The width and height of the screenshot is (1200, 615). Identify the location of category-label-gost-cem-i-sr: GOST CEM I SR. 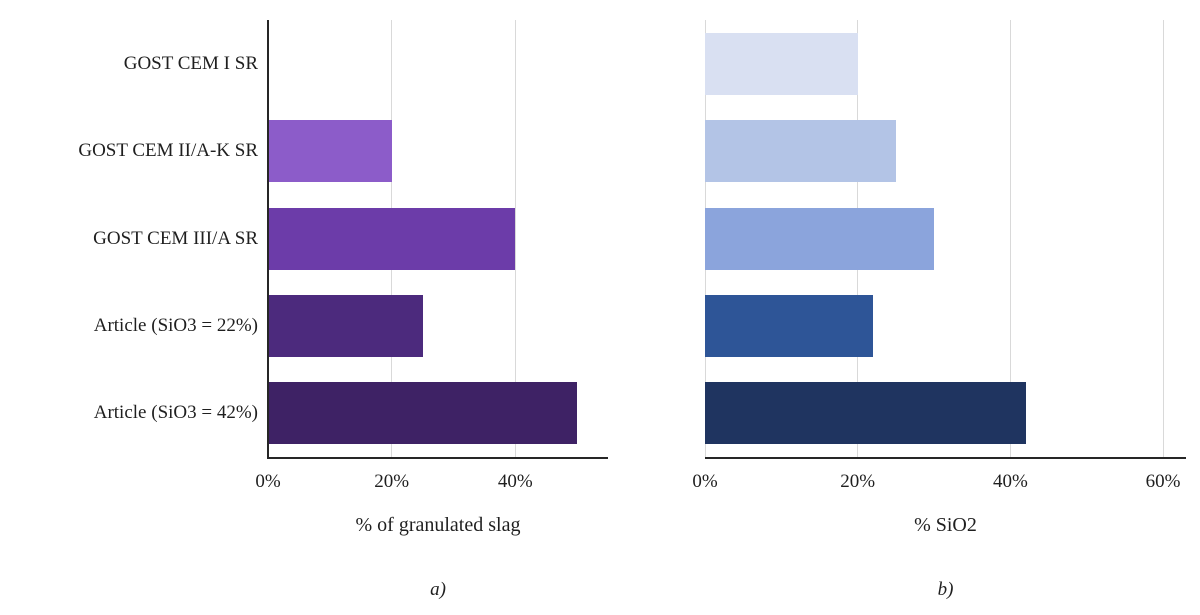
(190, 63).